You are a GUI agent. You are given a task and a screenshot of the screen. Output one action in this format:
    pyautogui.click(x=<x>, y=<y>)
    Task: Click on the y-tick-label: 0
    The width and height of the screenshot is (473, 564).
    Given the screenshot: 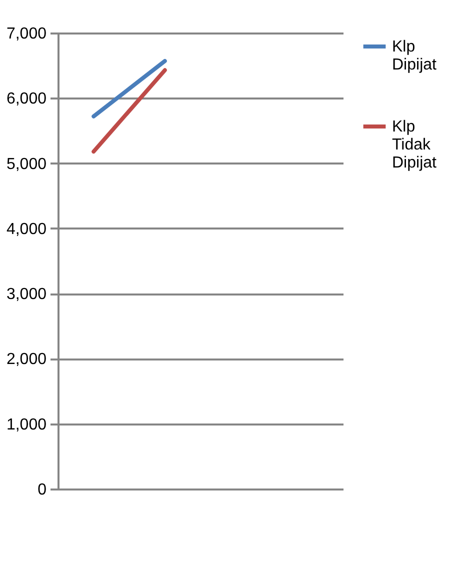 What is the action you would take?
    pyautogui.click(x=42, y=490)
    